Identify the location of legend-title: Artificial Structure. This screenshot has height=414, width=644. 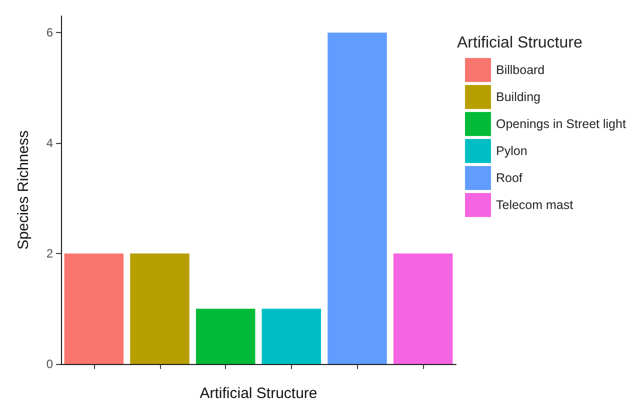
(519, 43).